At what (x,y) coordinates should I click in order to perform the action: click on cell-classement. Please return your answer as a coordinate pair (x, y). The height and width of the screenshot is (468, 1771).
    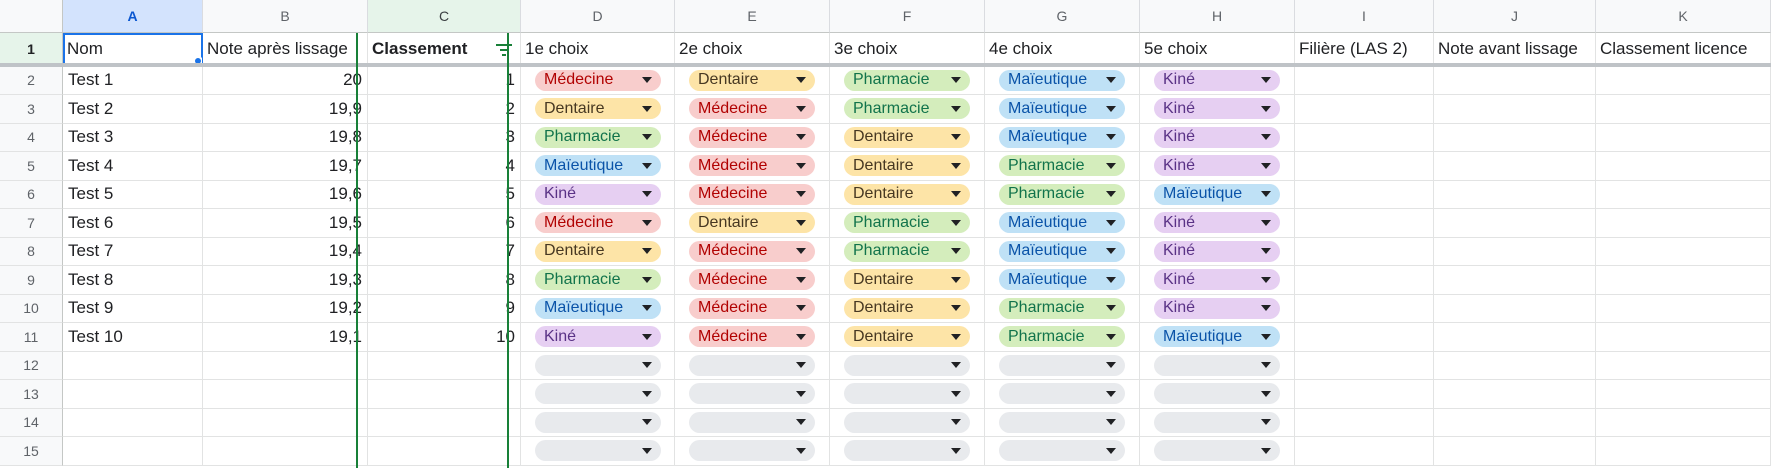
    Looking at the image, I should click on (444, 365).